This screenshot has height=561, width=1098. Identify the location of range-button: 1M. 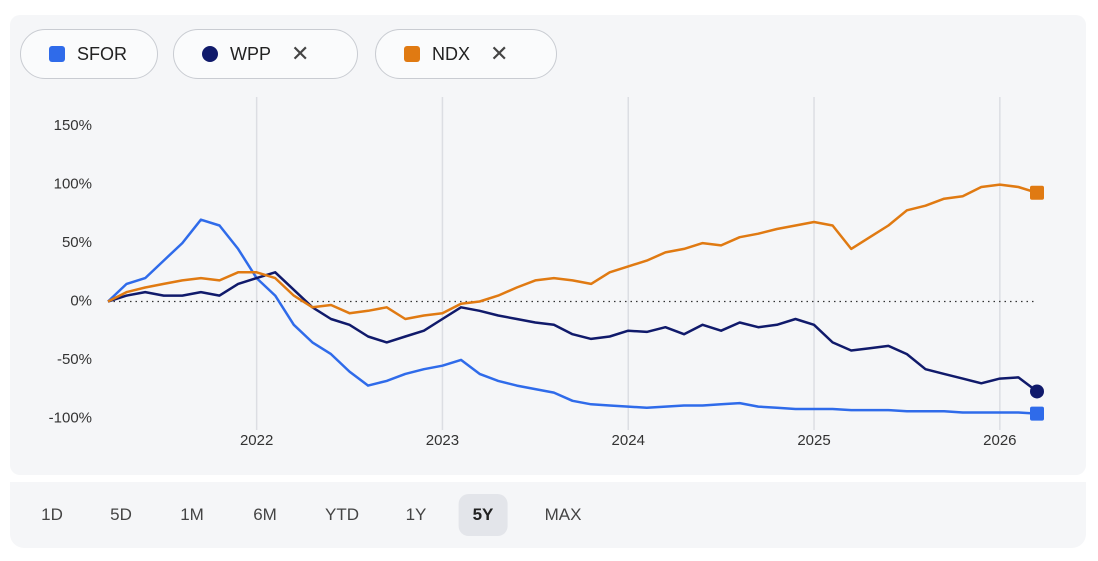
(192, 514).